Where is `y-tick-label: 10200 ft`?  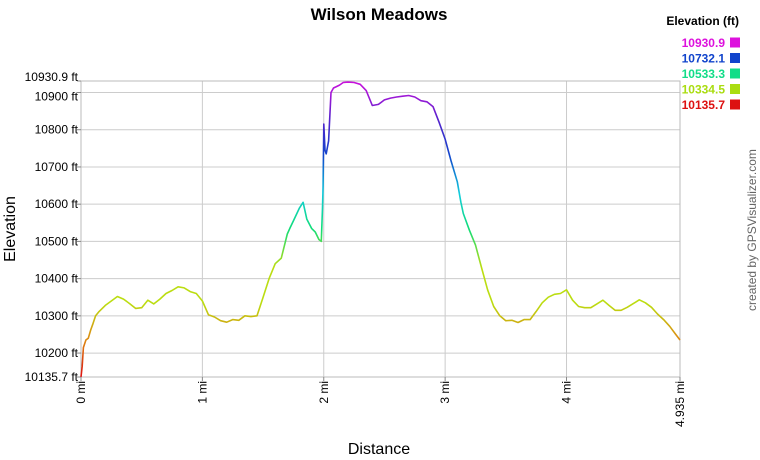 y-tick-label: 10200 ft is located at coordinates (57, 353).